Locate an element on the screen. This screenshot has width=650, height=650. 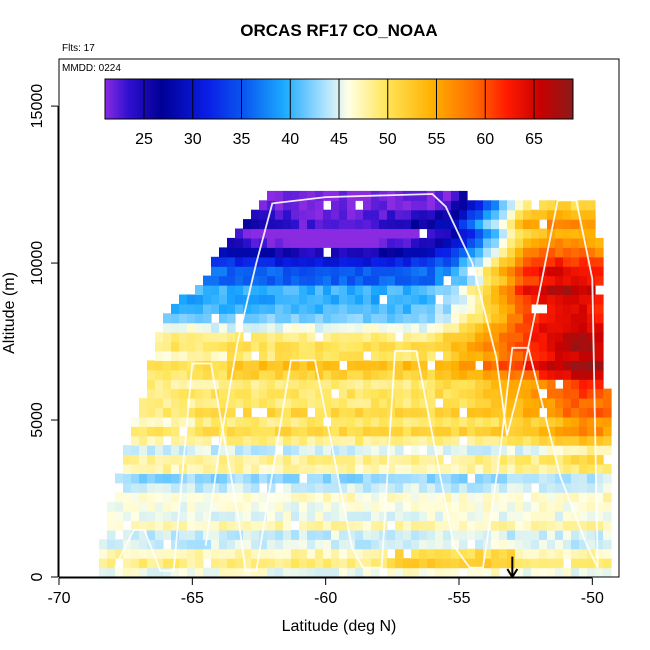
colorbar-tick-label: 40 is located at coordinates (290, 139).